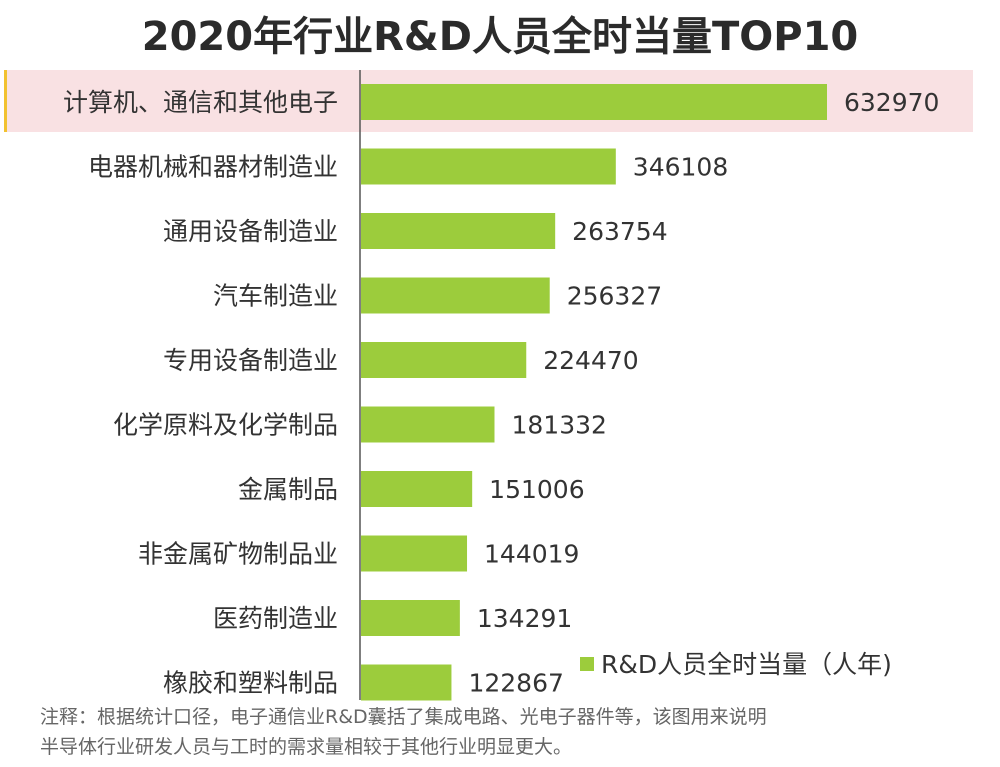  I want to click on footnote-line-2: 半导体行业研发人员与工时的需求量相较于其他行业明显更大。, so click(306, 747).